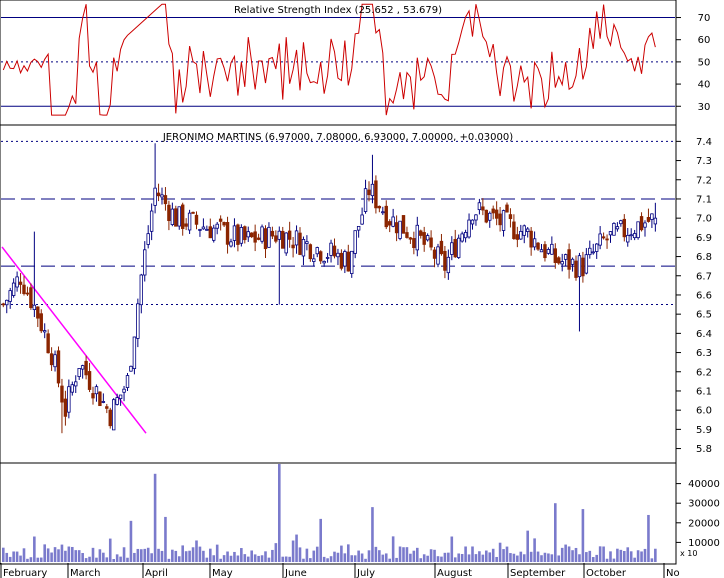  Describe the element at coordinates (704, 543) in the screenshot. I see `volume-tick-label: 10000` at that location.